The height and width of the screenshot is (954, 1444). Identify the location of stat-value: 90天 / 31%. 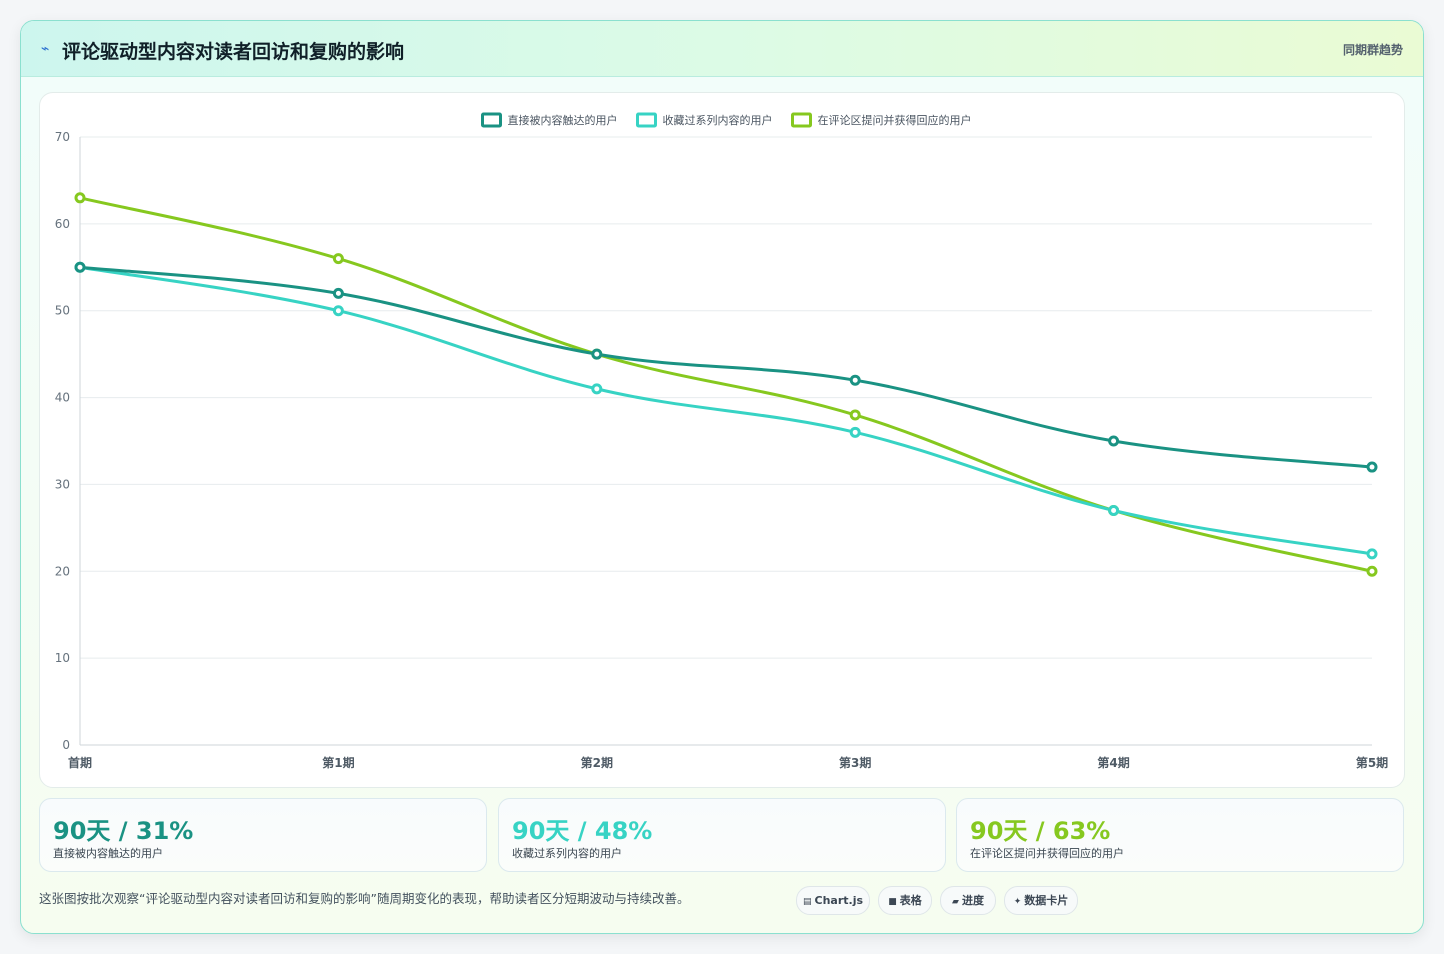
(123, 831).